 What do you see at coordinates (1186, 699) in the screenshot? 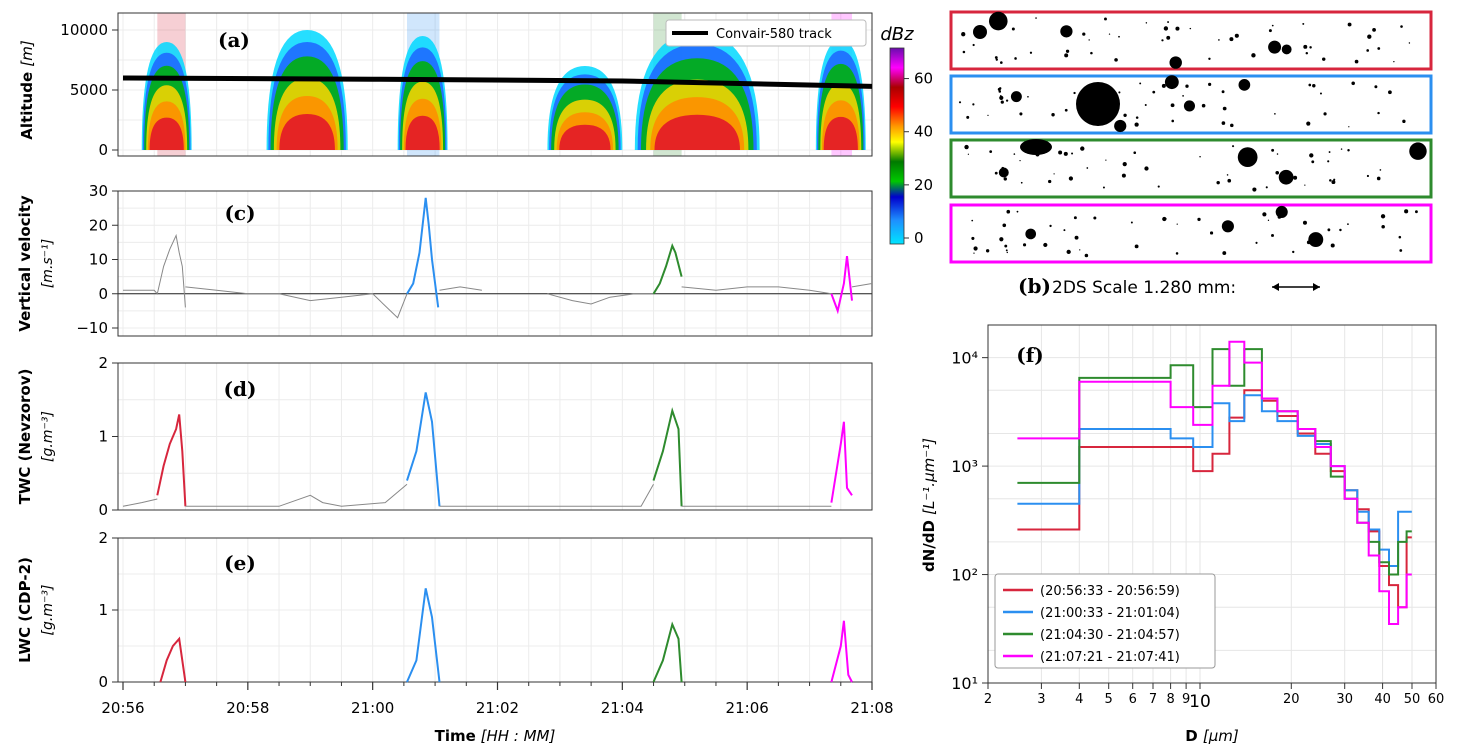
I see `xtick-label: 9` at bounding box center [1186, 699].